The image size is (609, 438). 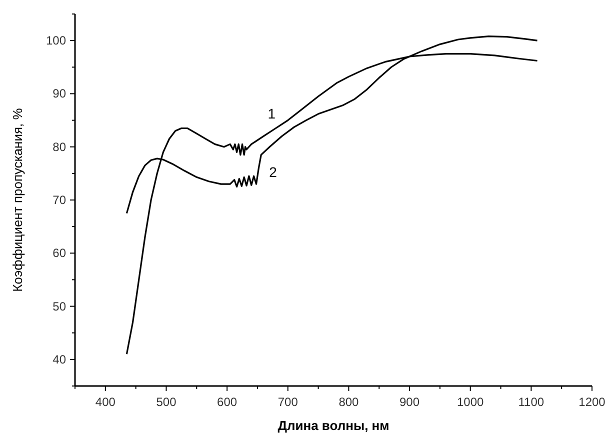 I want to click on x-tick-label: 700, so click(x=288, y=402).